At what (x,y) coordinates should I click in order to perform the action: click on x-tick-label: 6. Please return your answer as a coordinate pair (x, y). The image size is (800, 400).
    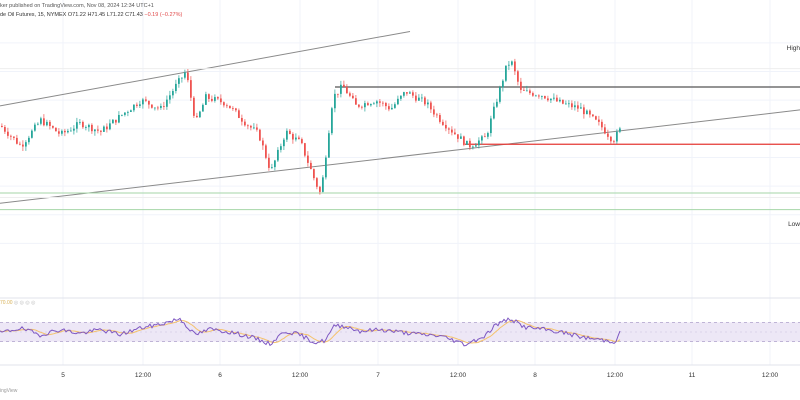
    Looking at the image, I should click on (220, 375).